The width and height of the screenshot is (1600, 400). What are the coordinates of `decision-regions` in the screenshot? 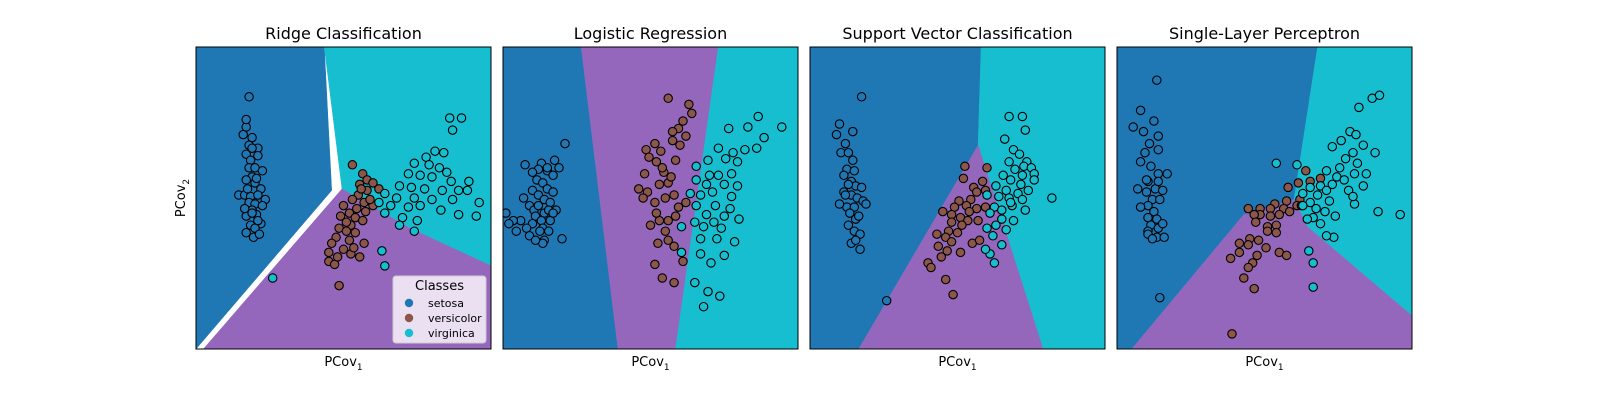 It's located at (957, 198).